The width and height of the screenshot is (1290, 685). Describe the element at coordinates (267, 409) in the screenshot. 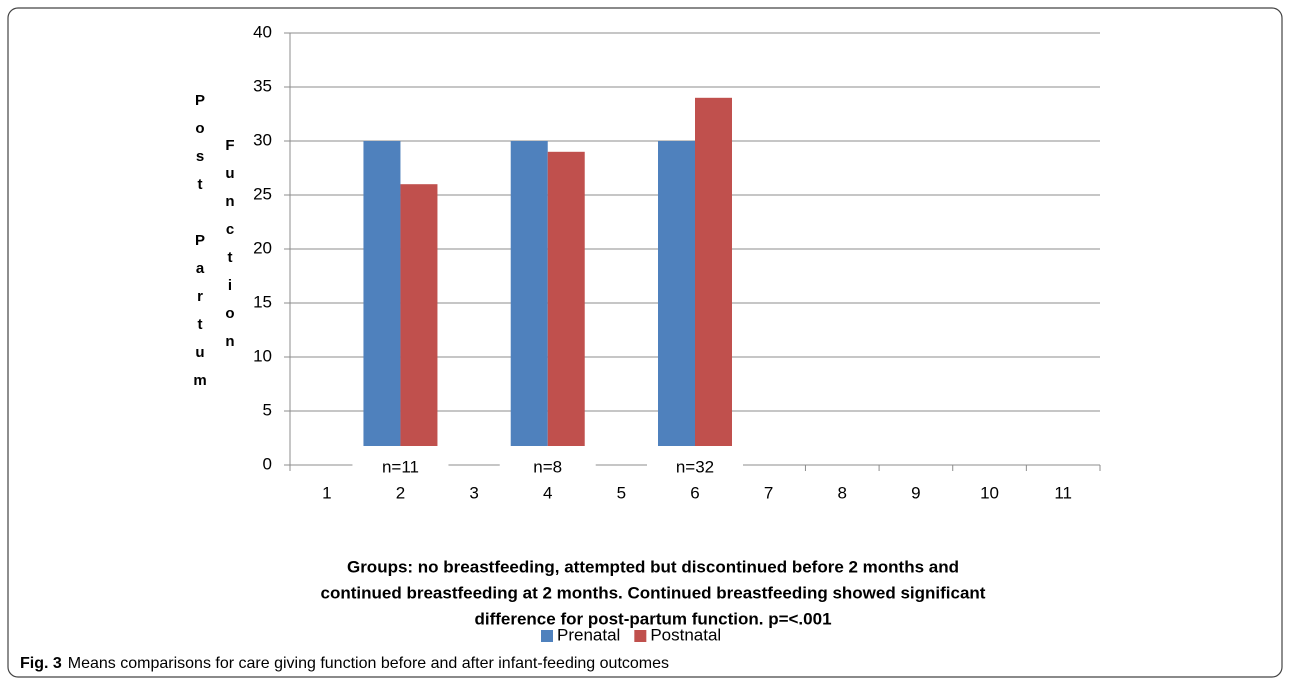

I see `y-tick-label: 5` at that location.